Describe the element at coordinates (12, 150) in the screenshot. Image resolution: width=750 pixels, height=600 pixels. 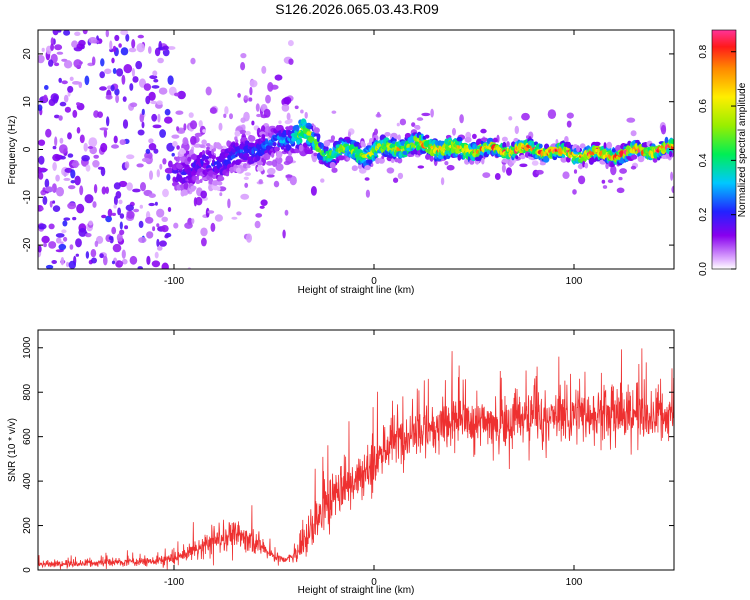
I see `spectrogram-ylabel: Frequency (Hz)` at that location.